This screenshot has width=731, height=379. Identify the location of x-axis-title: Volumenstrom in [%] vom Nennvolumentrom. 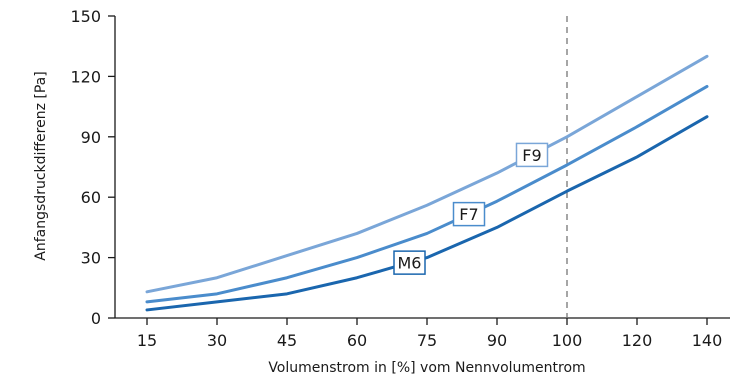
(426, 368).